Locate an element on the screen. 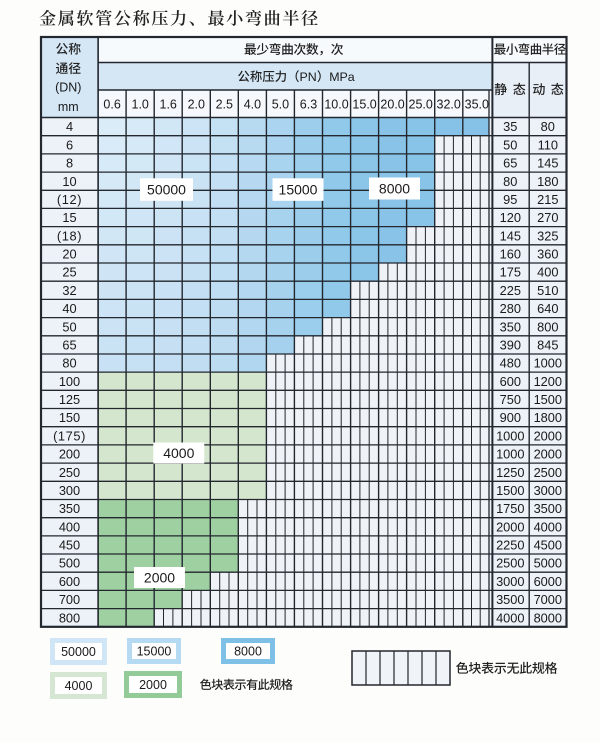  svg-text: 95 is located at coordinates (510, 199).